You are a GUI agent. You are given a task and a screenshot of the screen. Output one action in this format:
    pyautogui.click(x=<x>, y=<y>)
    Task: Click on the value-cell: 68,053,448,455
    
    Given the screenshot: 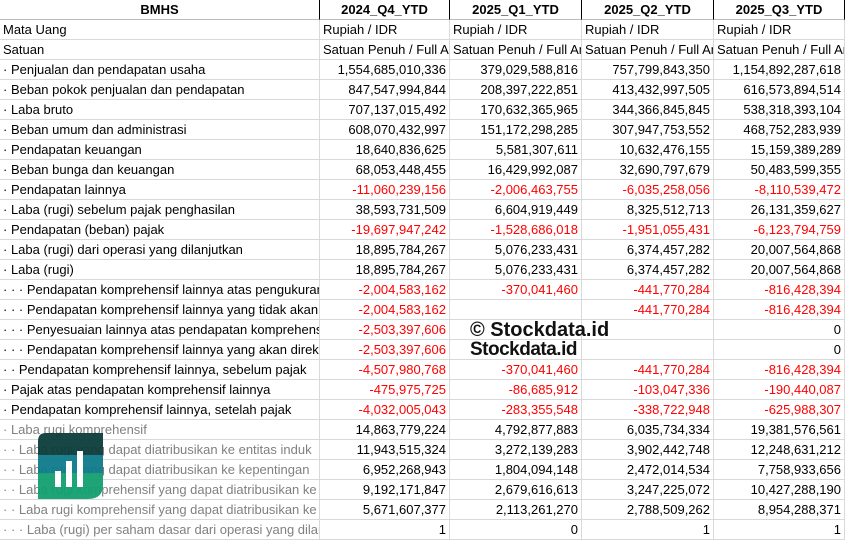 What is the action you would take?
    pyautogui.click(x=385, y=170)
    